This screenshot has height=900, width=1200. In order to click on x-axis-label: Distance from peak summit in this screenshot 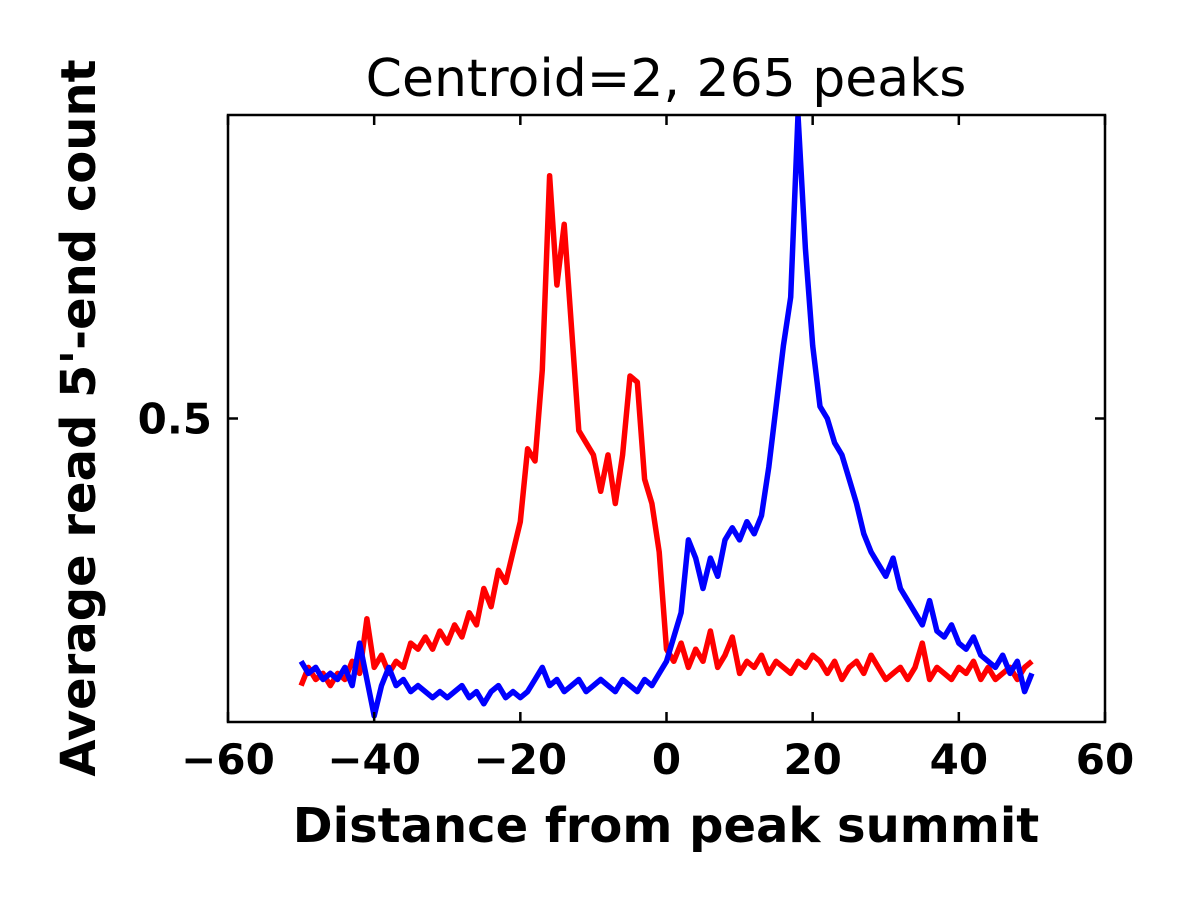, I will do `click(666, 826)`.